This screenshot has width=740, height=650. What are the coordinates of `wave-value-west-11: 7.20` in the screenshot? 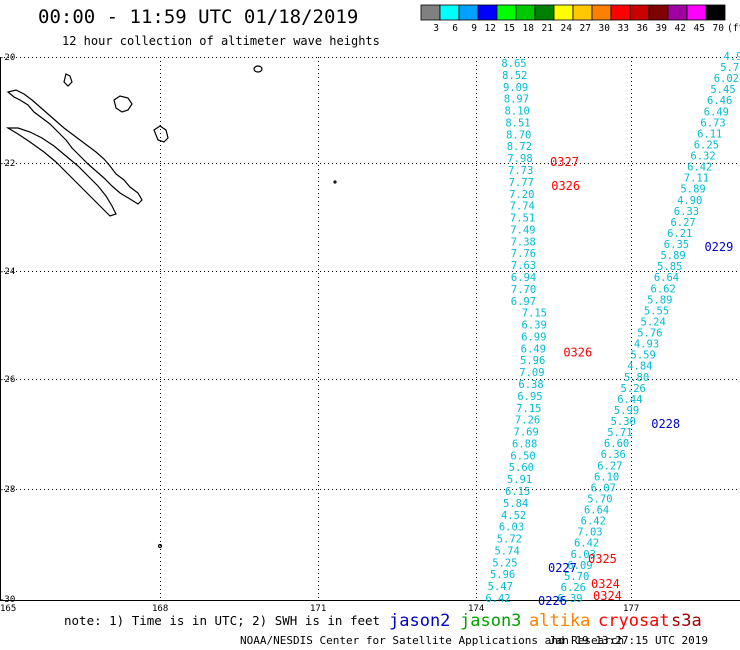 It's located at (521, 195).